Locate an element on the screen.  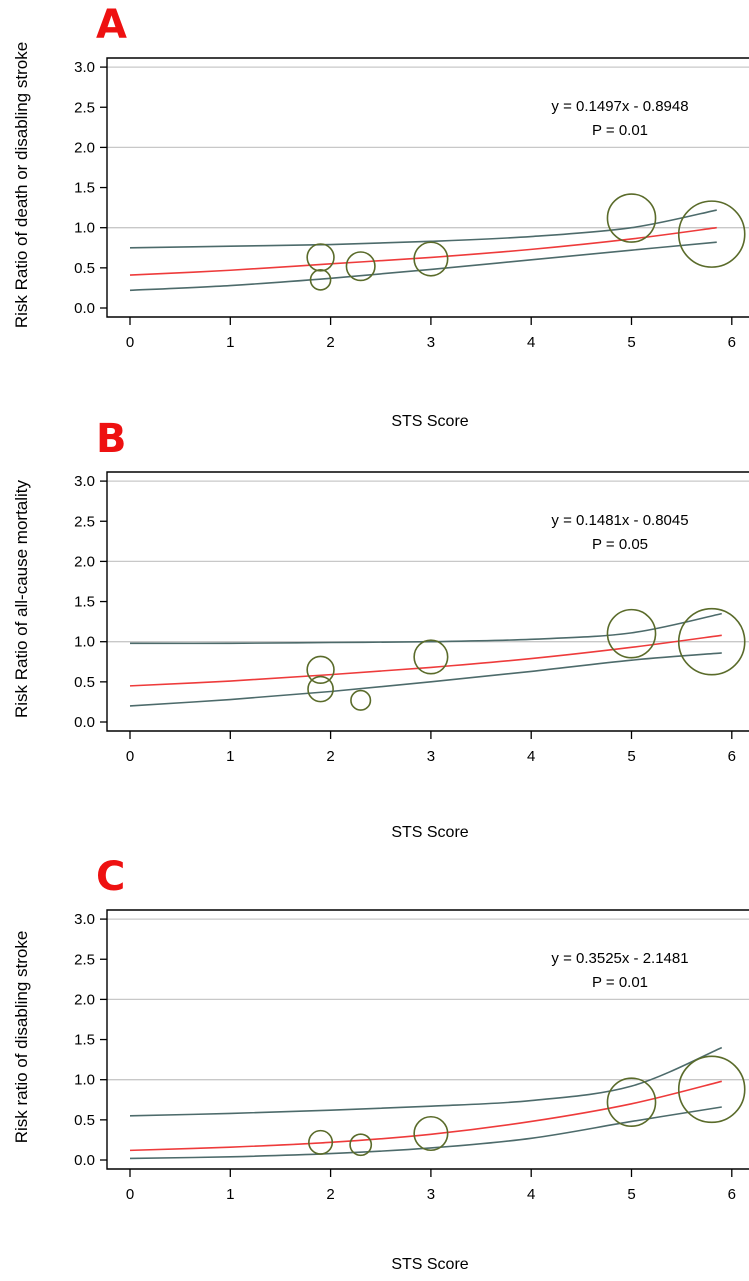
regression-equation: y = 0.1481x - 0.8045 is located at coordinates (619, 520).